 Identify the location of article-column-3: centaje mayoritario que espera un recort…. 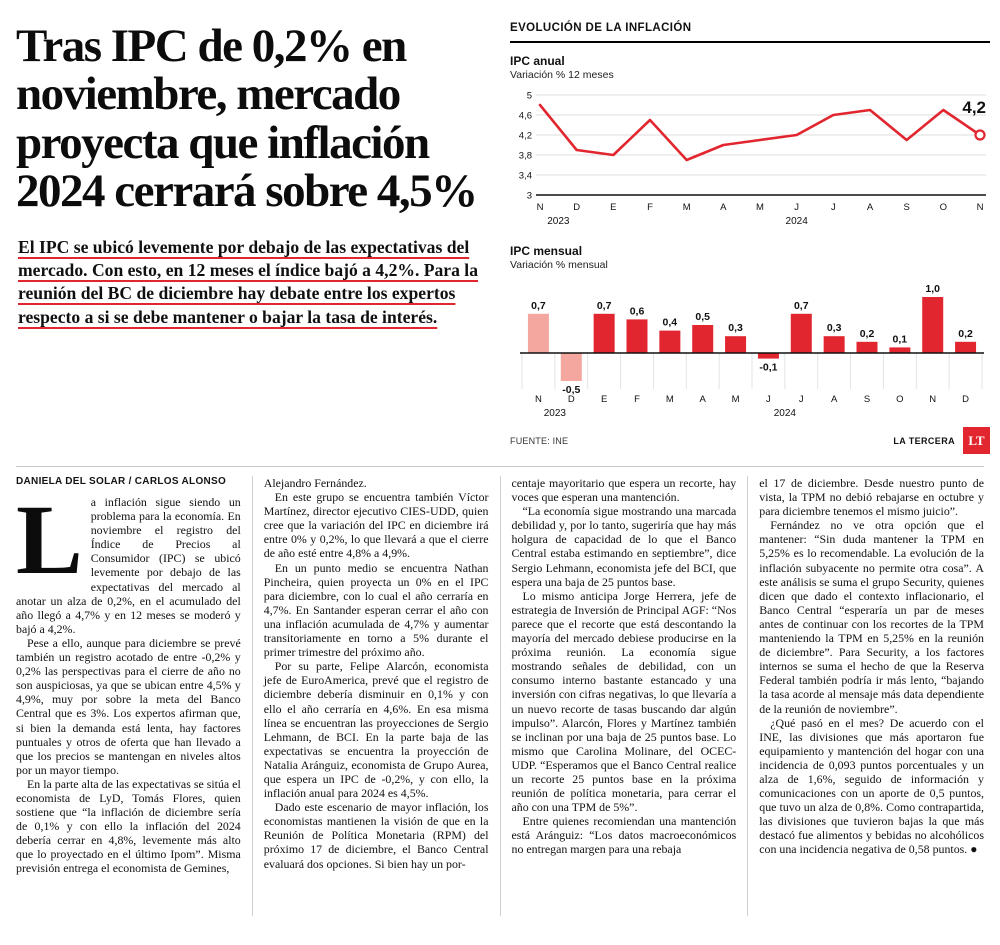
(623, 696).